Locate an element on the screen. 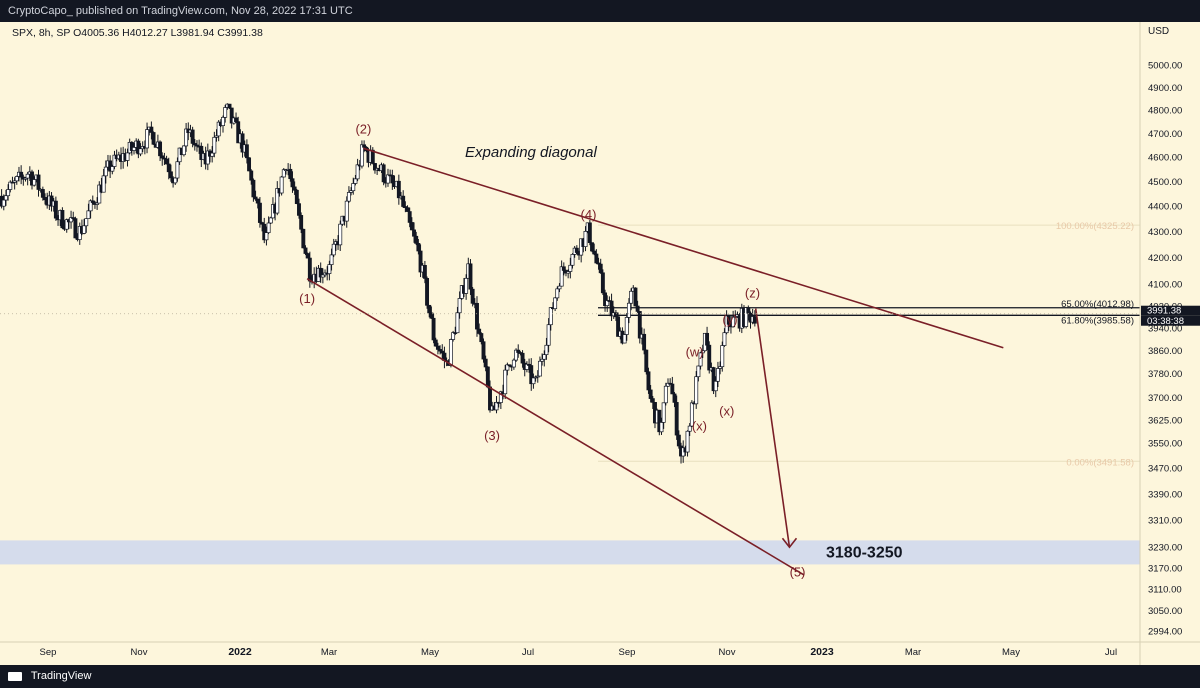  y-tick-label: 3390.00 is located at coordinates (1165, 494).